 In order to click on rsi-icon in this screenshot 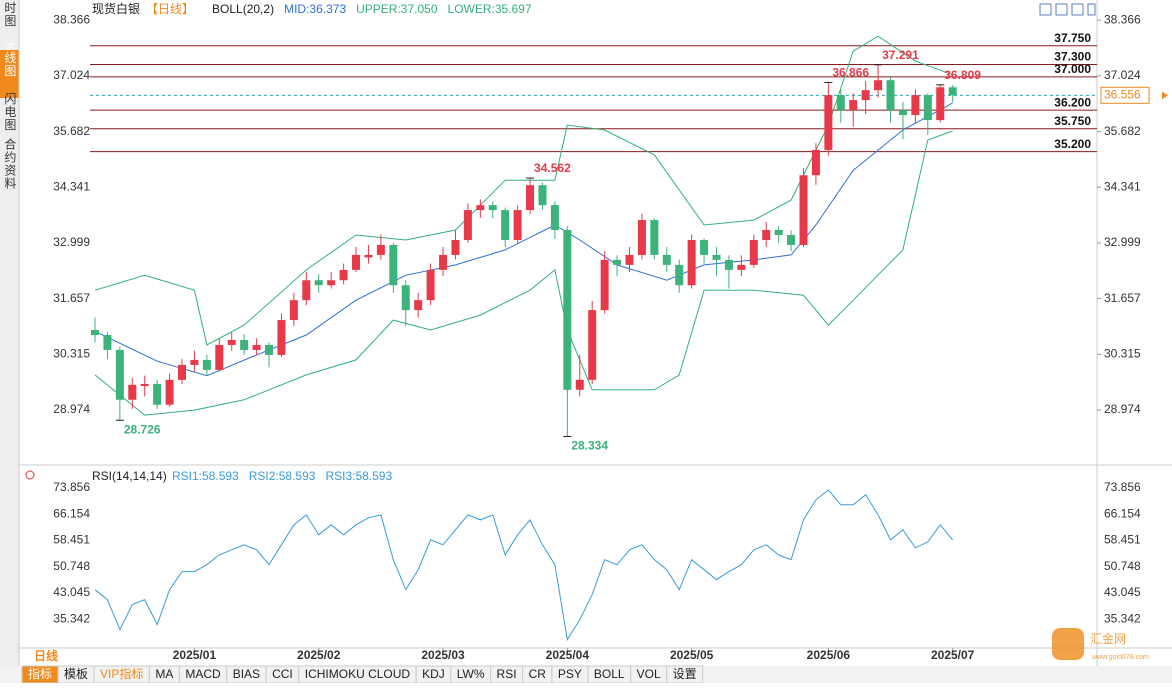, I will do `click(30, 475)`.